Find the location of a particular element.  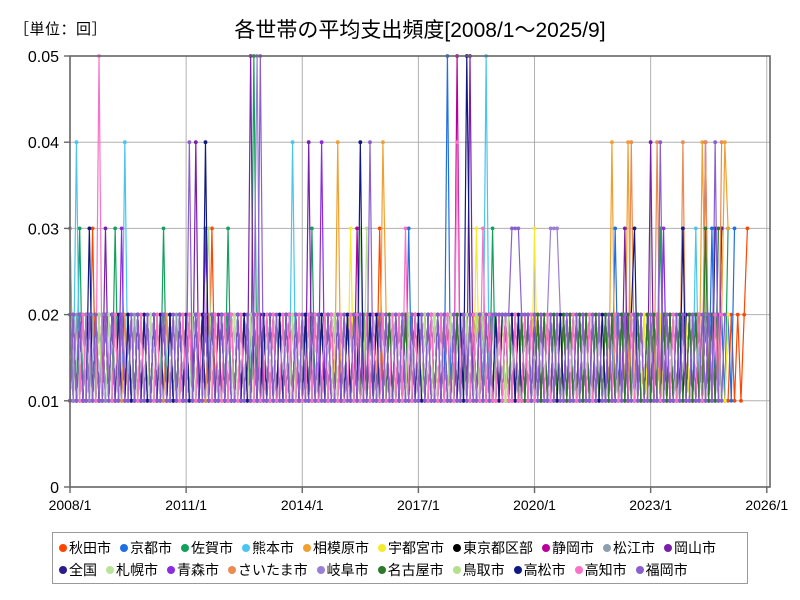

legend-item-札幌市: 札幌市 is located at coordinates (132, 570).